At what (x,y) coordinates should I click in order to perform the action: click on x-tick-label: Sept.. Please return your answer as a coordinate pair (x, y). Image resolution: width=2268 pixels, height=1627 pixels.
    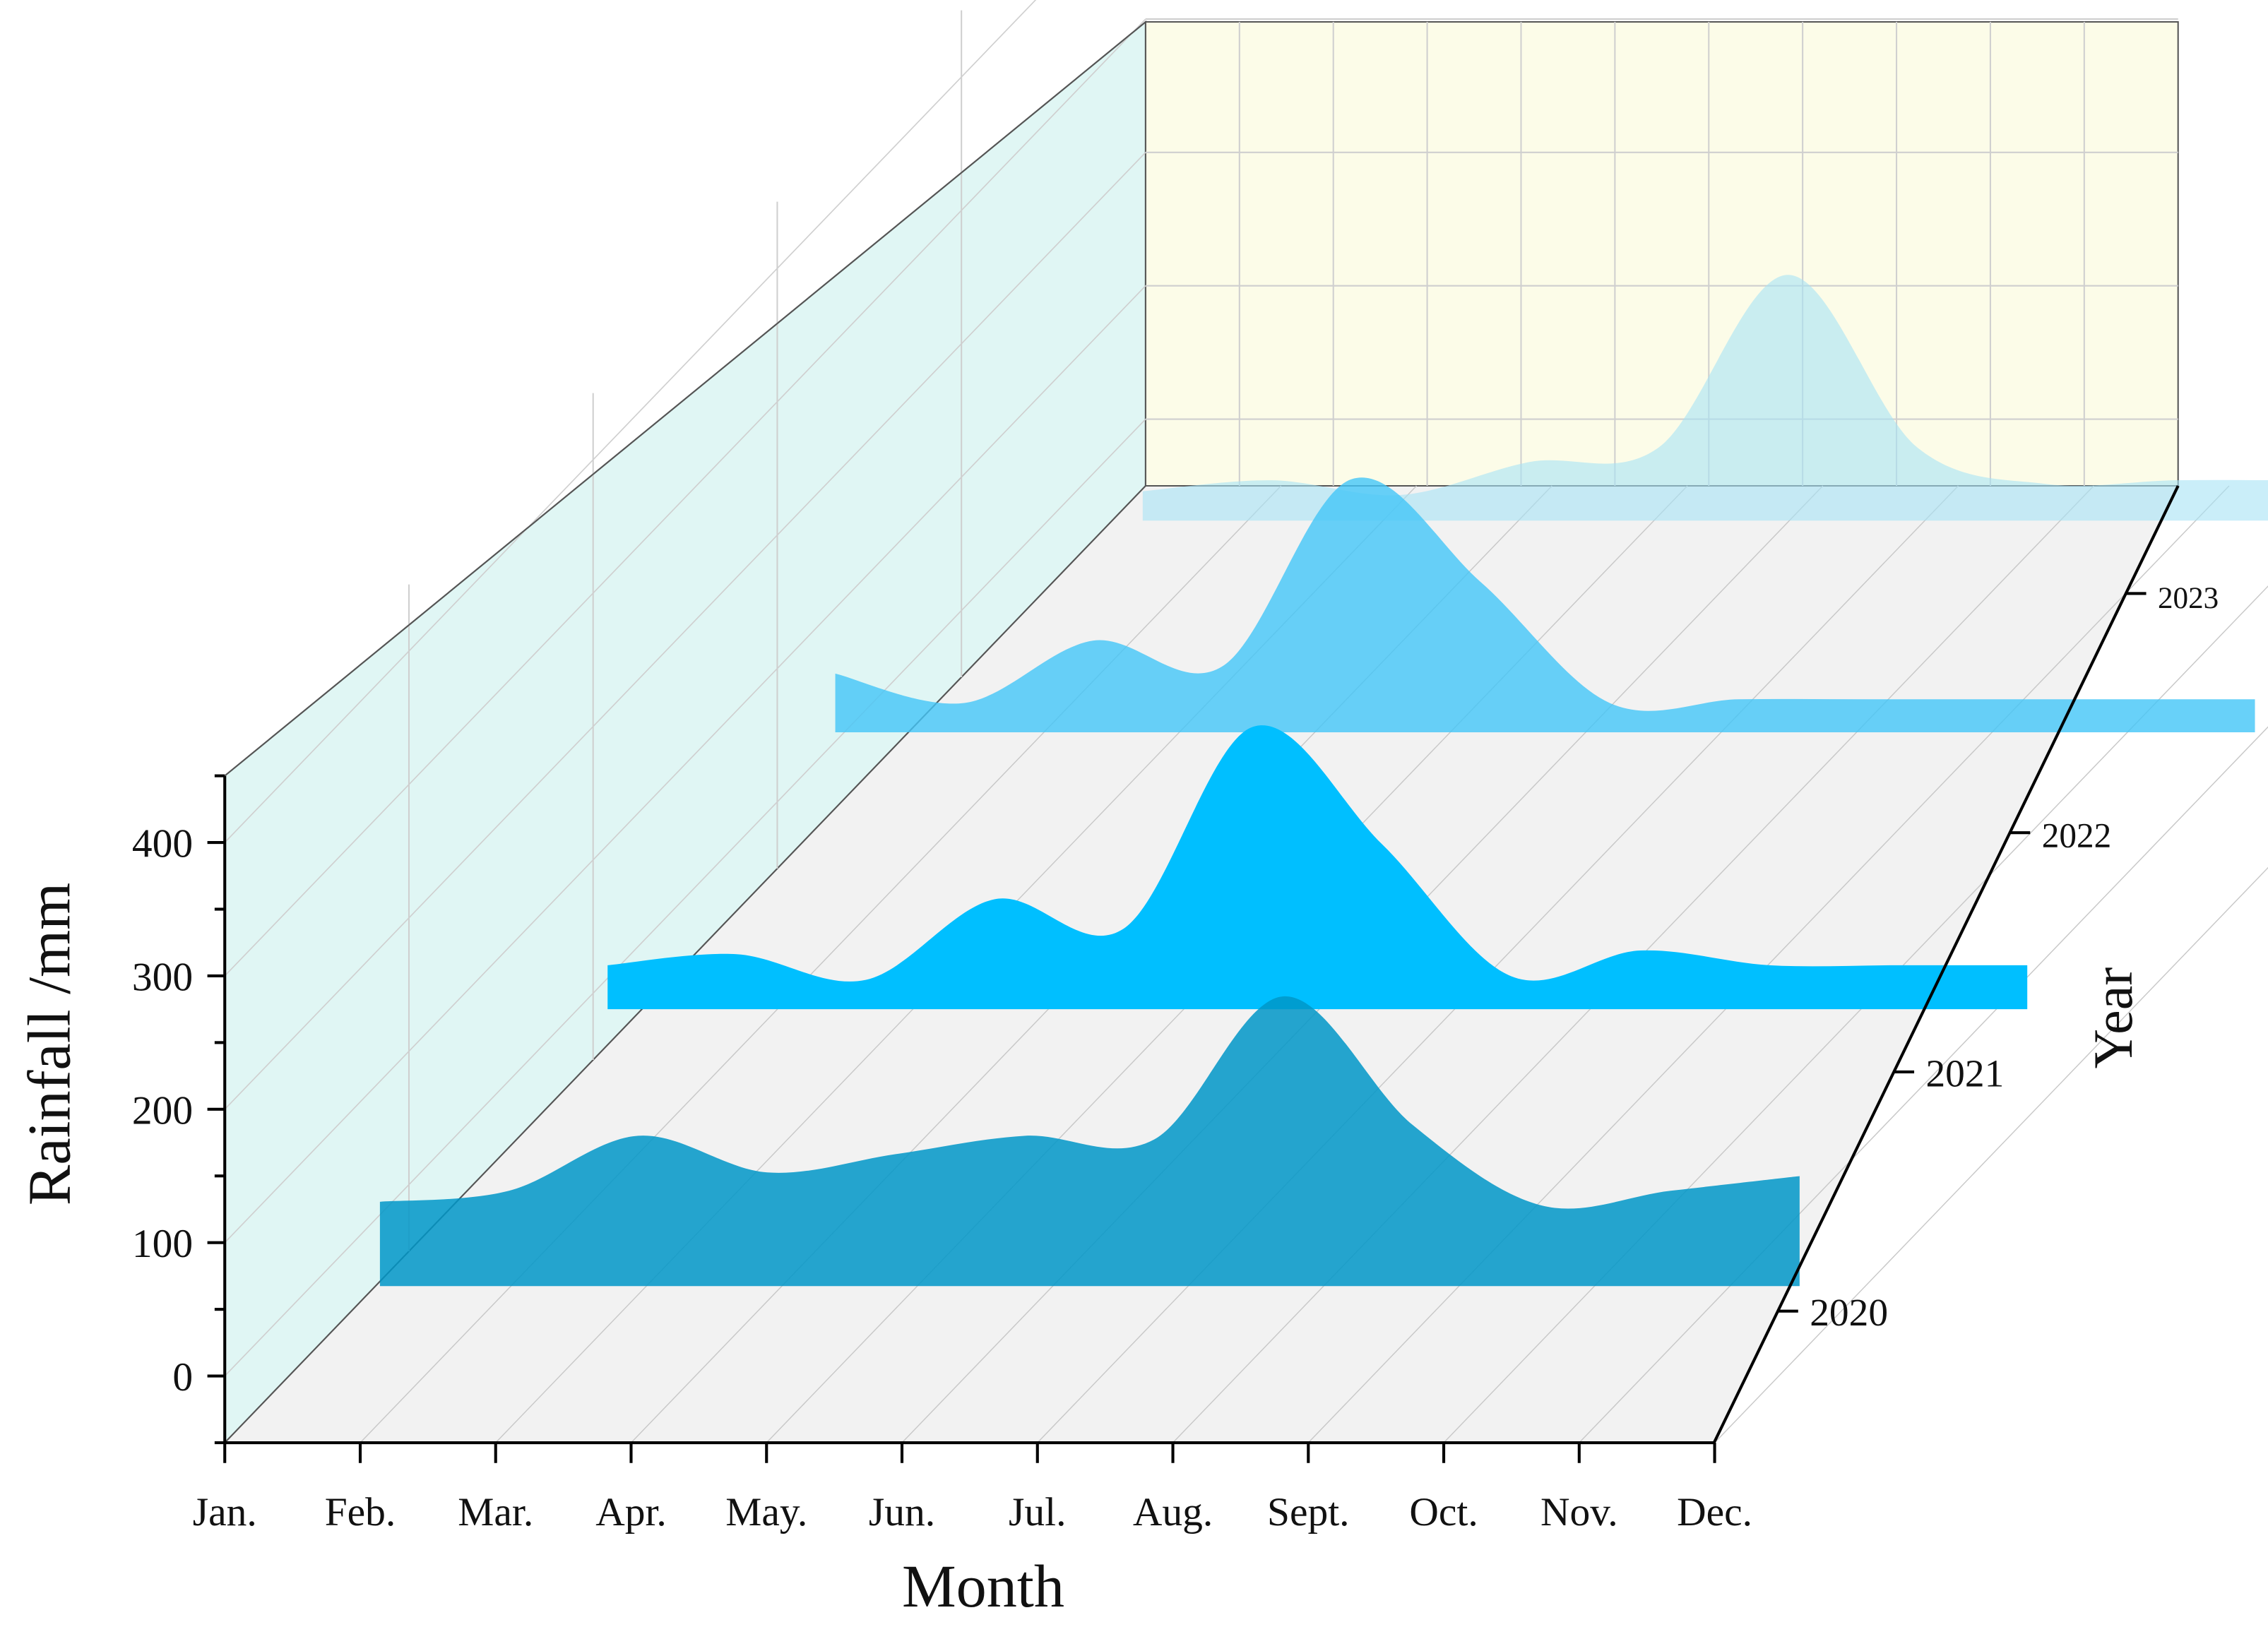
    Looking at the image, I should click on (1308, 1512).